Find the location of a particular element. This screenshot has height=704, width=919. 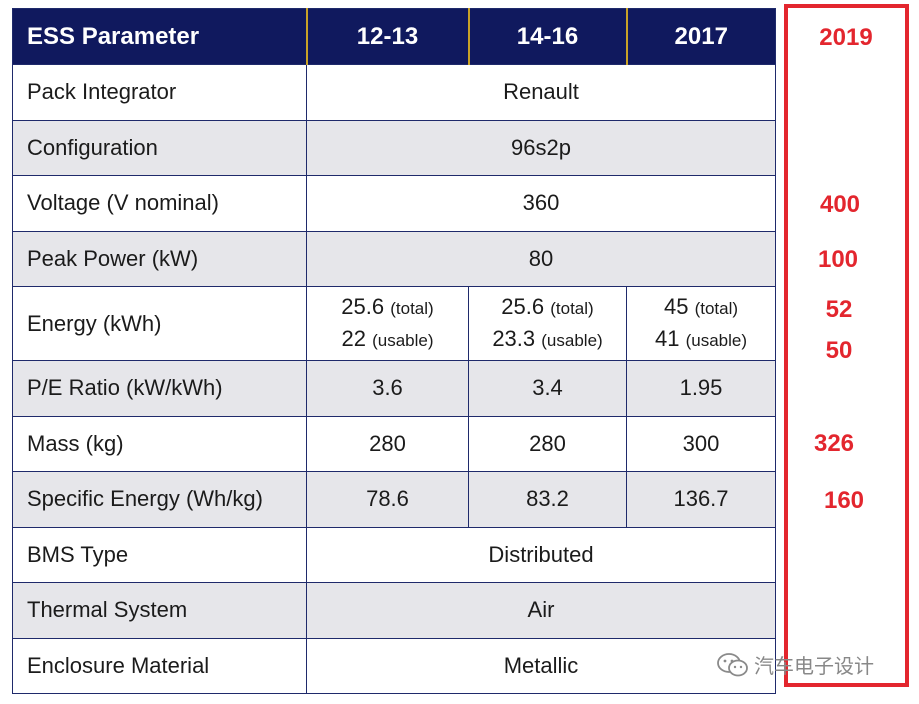

row-label: Configuration is located at coordinates (159, 147).